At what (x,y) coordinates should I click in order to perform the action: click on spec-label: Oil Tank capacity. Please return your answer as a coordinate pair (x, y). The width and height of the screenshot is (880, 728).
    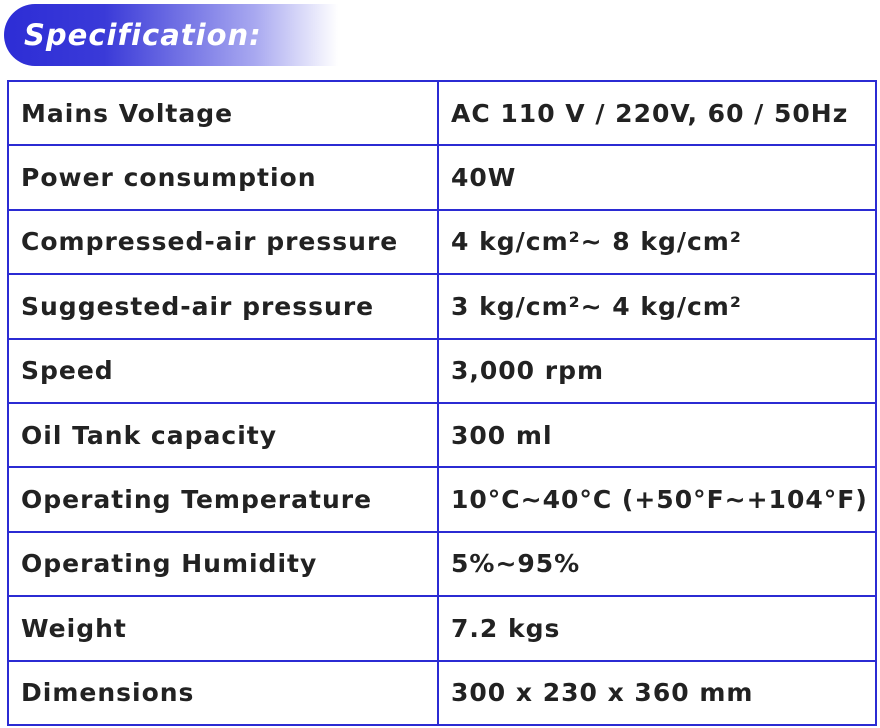
    Looking at the image, I should click on (223, 435).